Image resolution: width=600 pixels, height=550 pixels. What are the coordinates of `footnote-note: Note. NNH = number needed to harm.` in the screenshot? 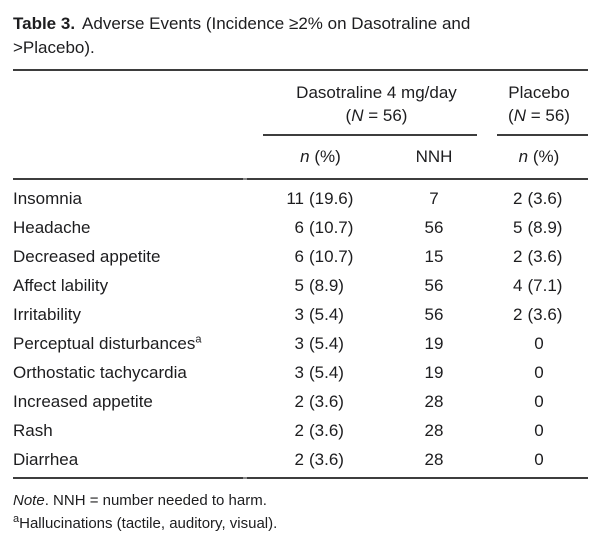 It's located at (140, 500).